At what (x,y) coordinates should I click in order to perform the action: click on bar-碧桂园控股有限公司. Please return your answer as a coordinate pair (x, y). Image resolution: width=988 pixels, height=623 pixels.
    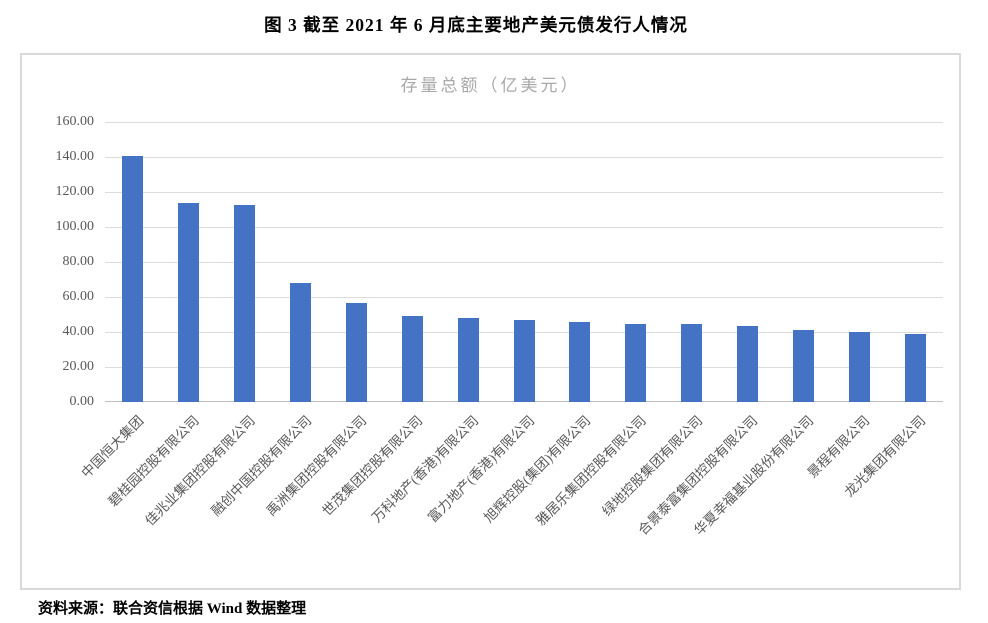
    Looking at the image, I should click on (189, 302).